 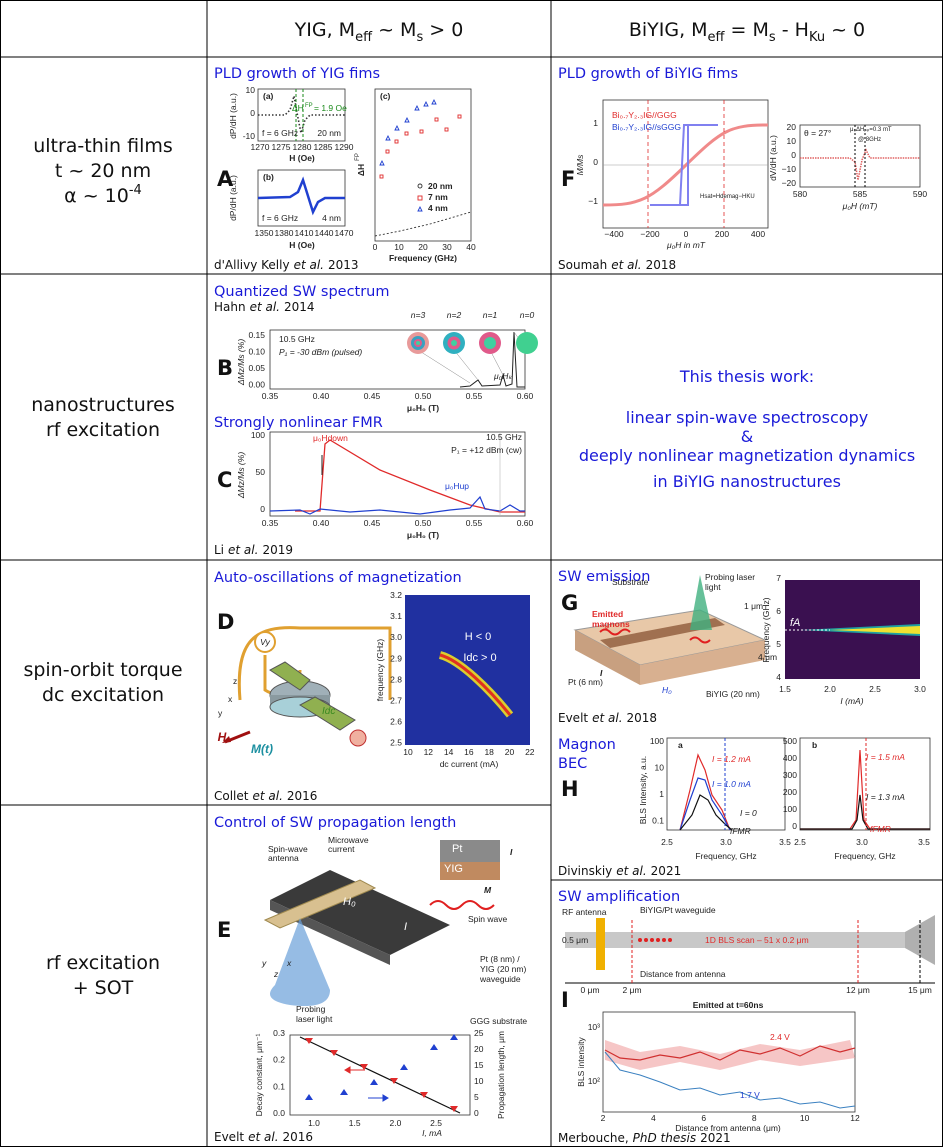 I want to click on figure-label: 0.55, so click(x=474, y=523).